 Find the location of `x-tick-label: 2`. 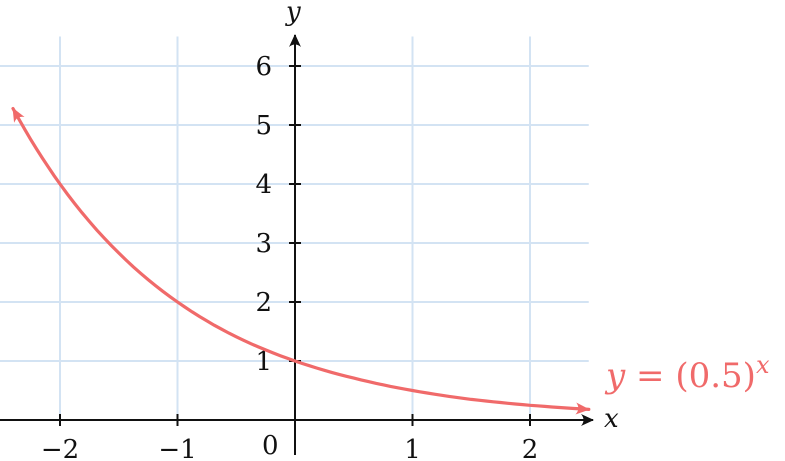

x-tick-label: 2 is located at coordinates (530, 448).